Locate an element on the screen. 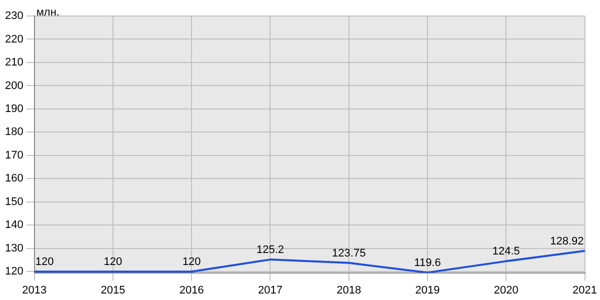  y-tick-label: 160 is located at coordinates (14, 178).